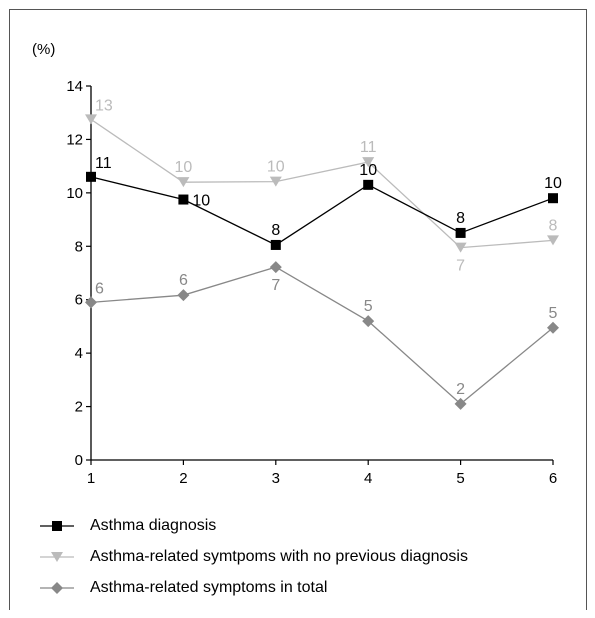  I want to click on x-tick-label: 1, so click(91, 478).